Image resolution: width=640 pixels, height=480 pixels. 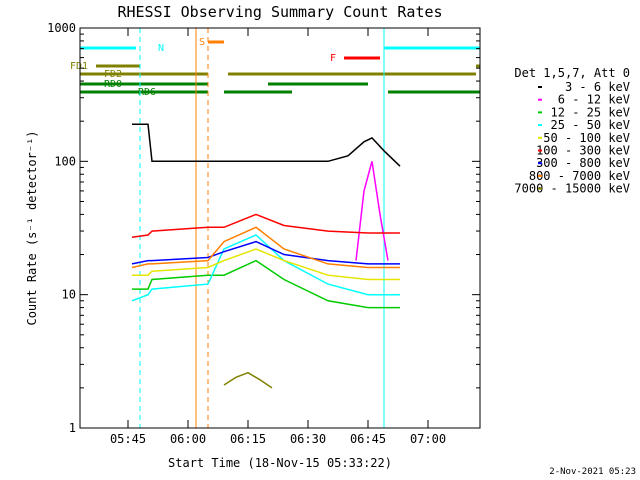 I want to click on y-tick-label: 1000, so click(x=61, y=28).